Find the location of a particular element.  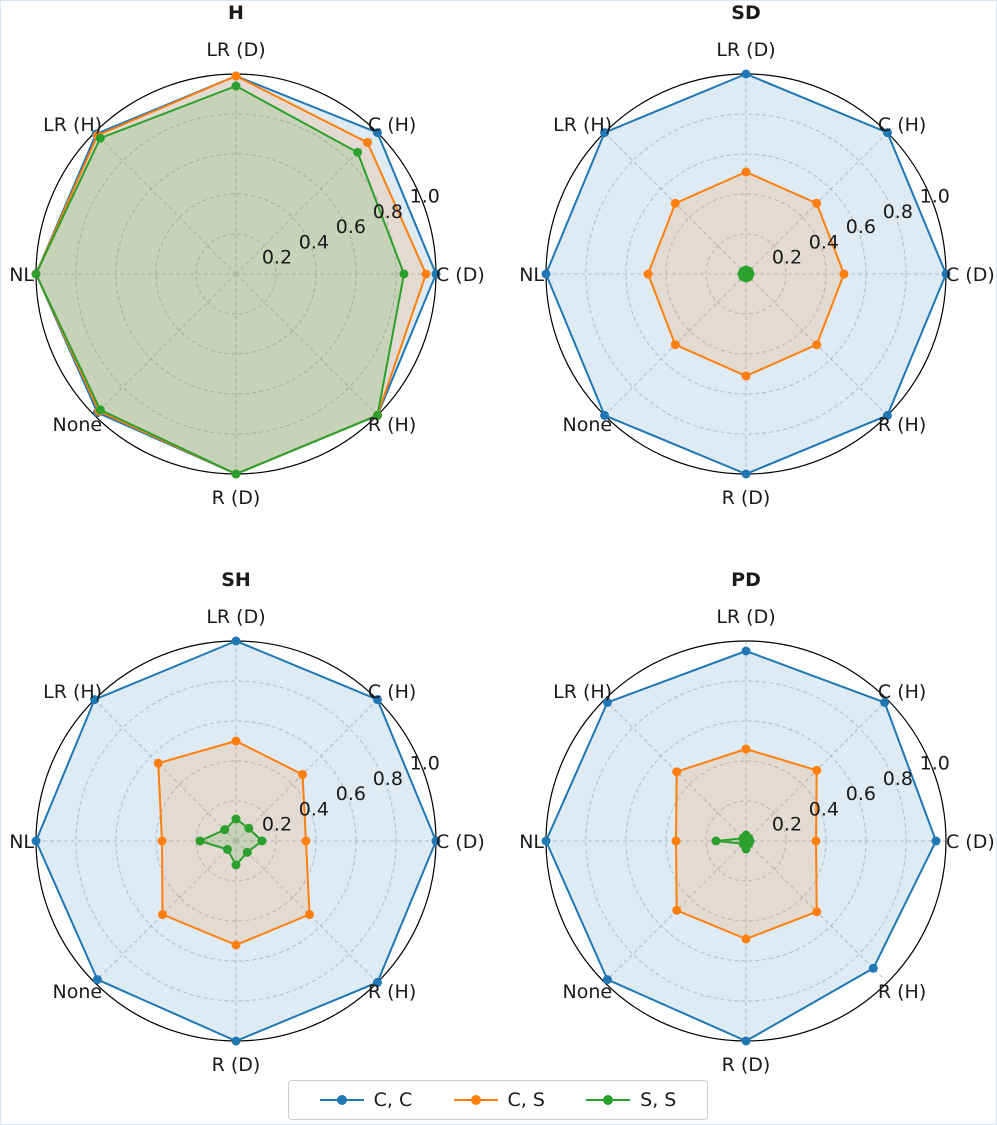

legend-item-c-c: C, C is located at coordinates (366, 1100).